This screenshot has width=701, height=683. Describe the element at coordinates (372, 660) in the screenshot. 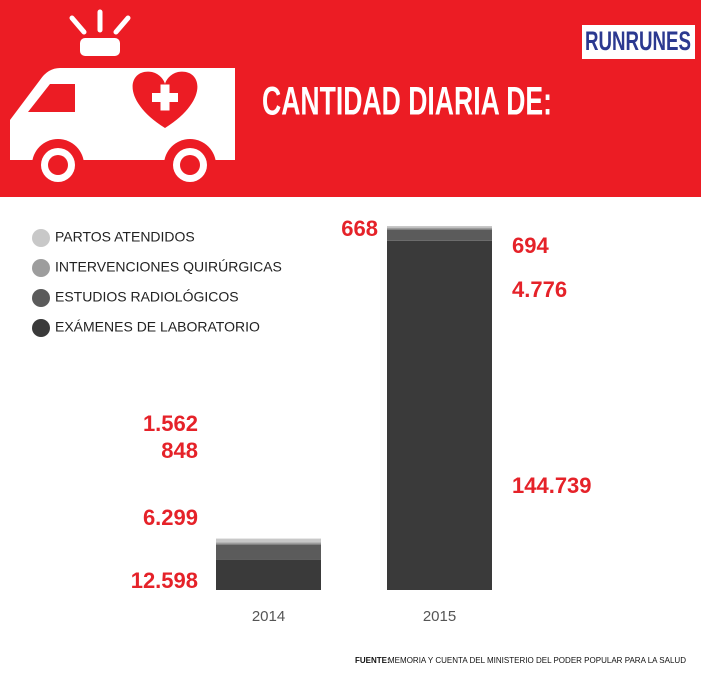

I see `source-label: FUENTE:` at that location.